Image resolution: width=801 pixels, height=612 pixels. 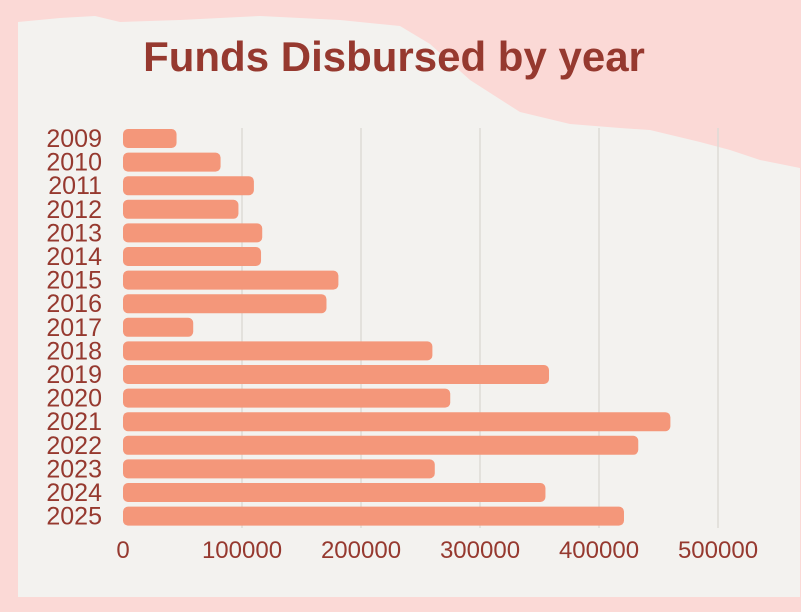 I want to click on bar-2024, so click(x=334, y=492).